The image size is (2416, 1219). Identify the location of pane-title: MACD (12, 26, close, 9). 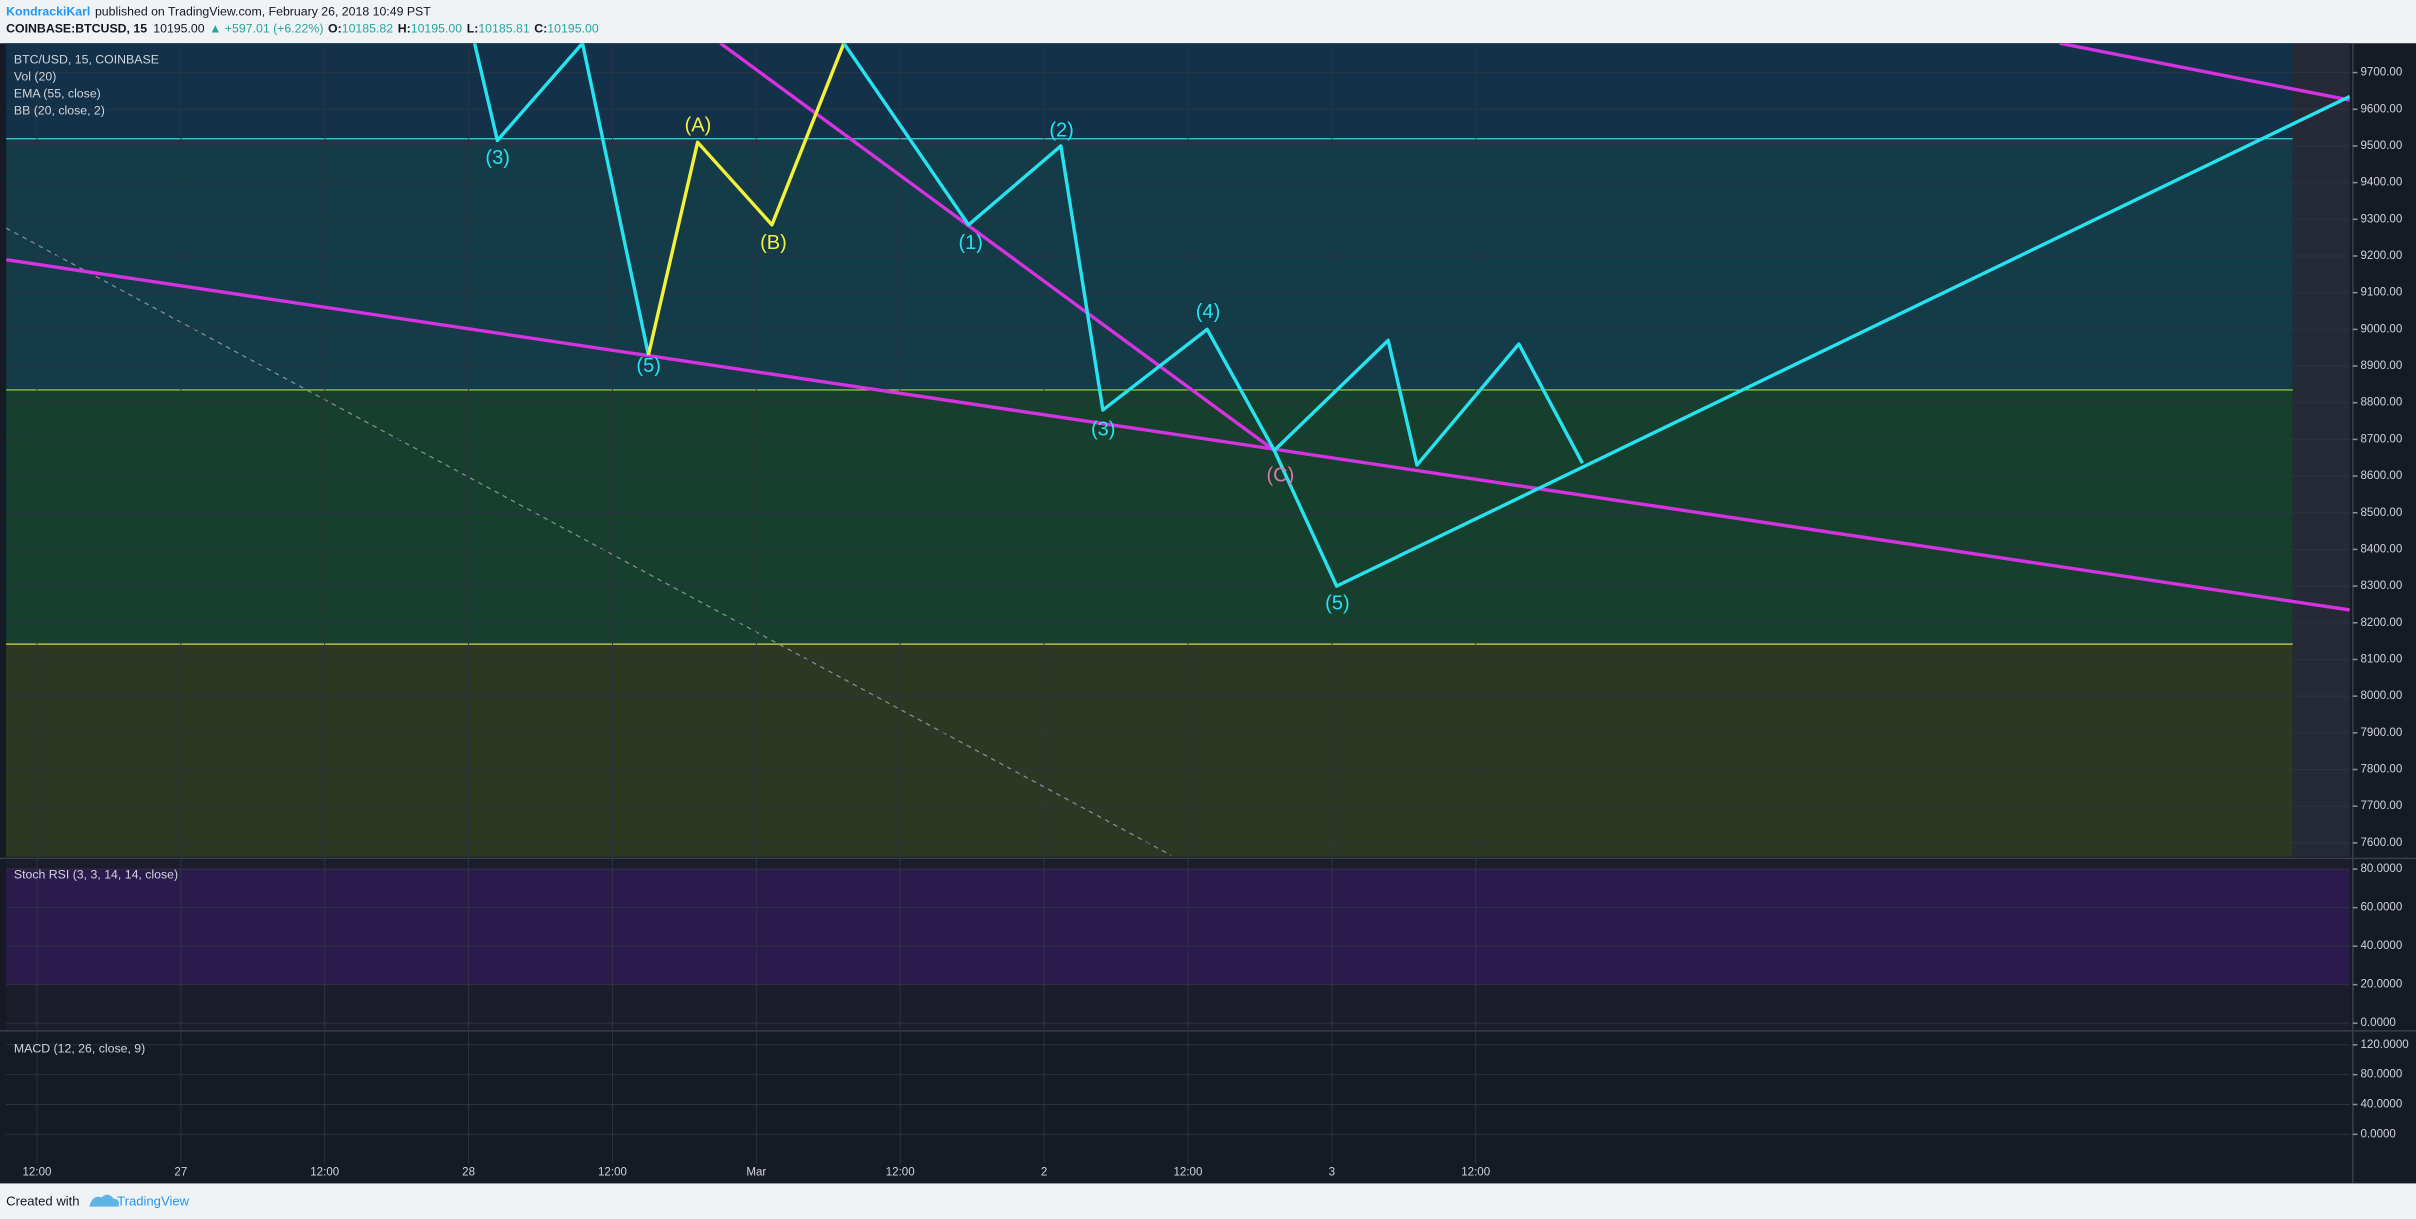
(79, 1049).